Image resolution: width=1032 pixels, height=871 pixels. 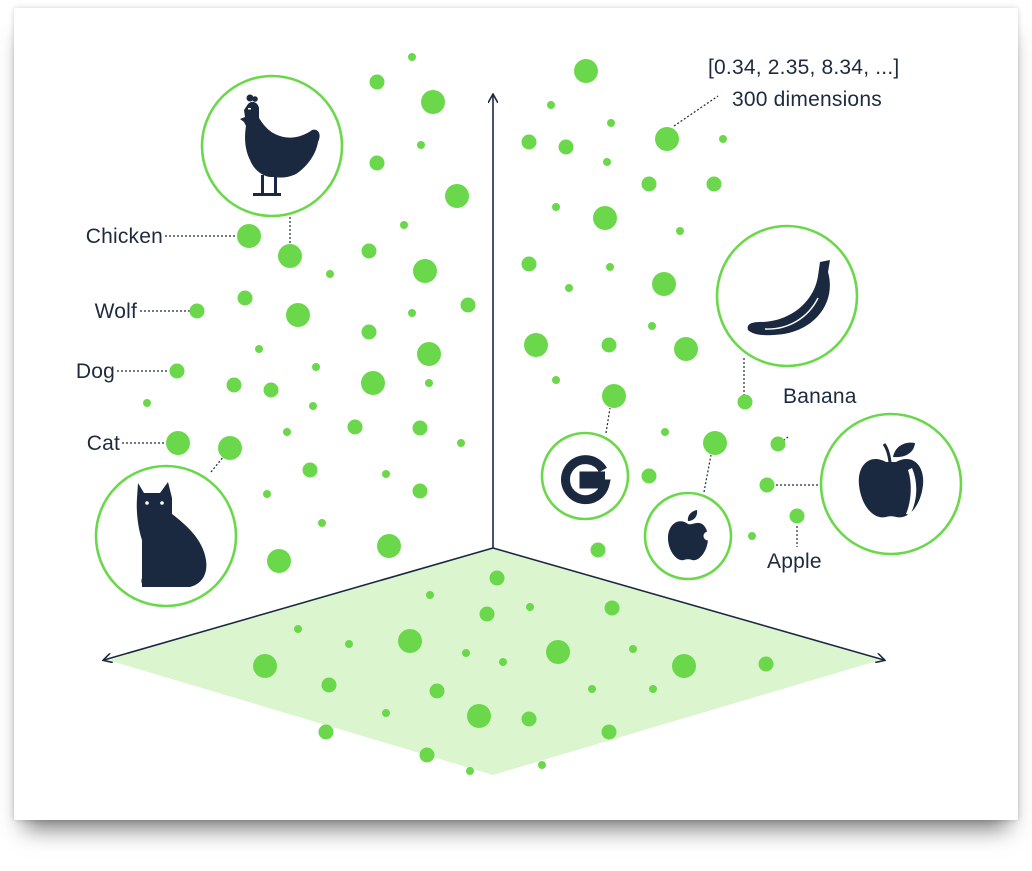 I want to click on wolf-label: Wolf, so click(x=116, y=311).